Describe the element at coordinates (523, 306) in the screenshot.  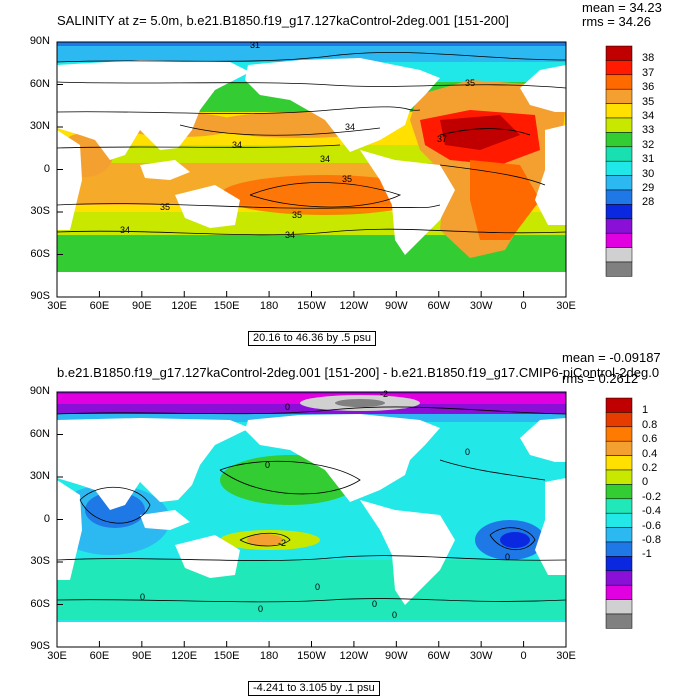
I see `panel1-lon-label: 0` at that location.